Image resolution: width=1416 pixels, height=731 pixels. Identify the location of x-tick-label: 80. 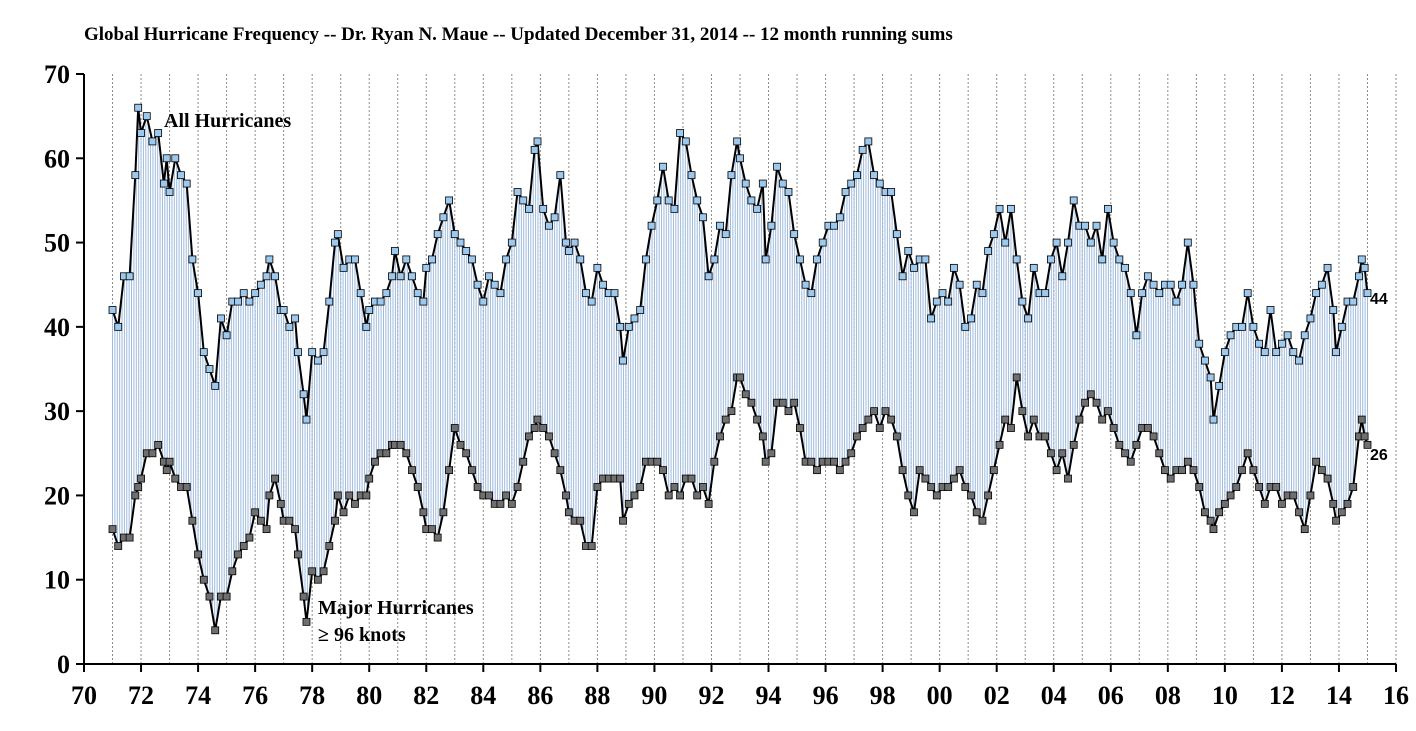
(369, 695).